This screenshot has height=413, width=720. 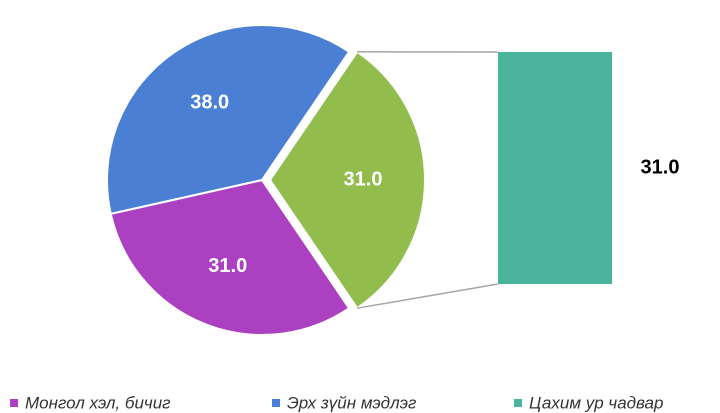 What do you see at coordinates (427, 296) in the screenshot?
I see `connector` at bounding box center [427, 296].